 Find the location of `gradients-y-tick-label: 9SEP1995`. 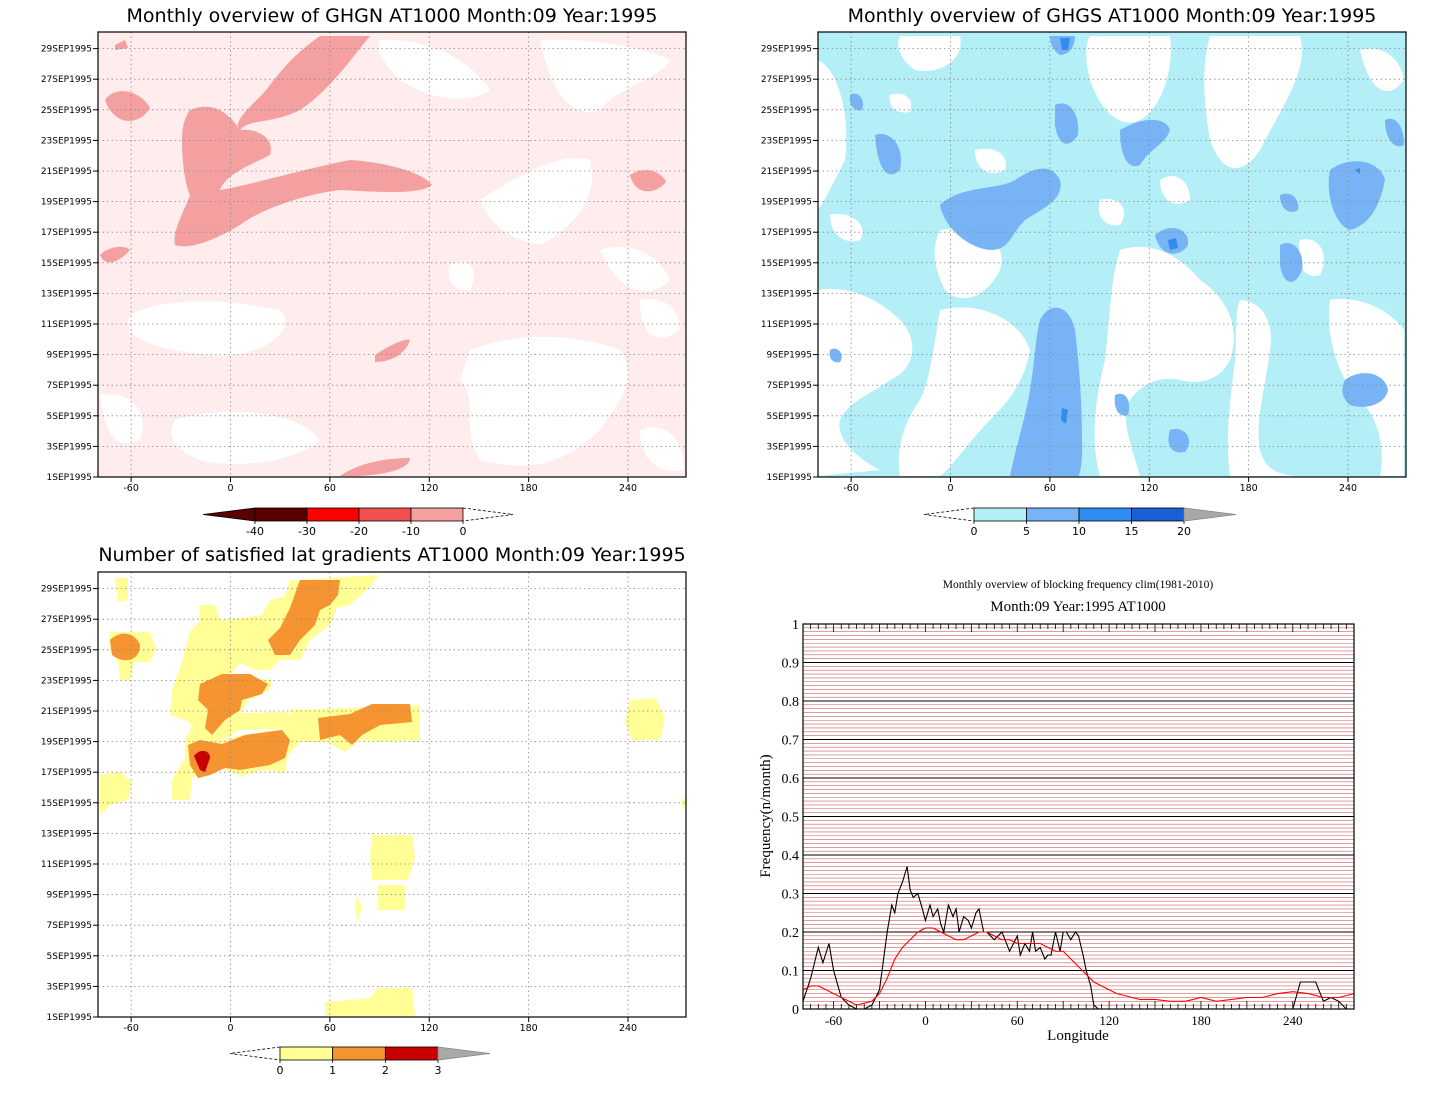

gradients-y-tick-label: 9SEP1995 is located at coordinates (69, 896).